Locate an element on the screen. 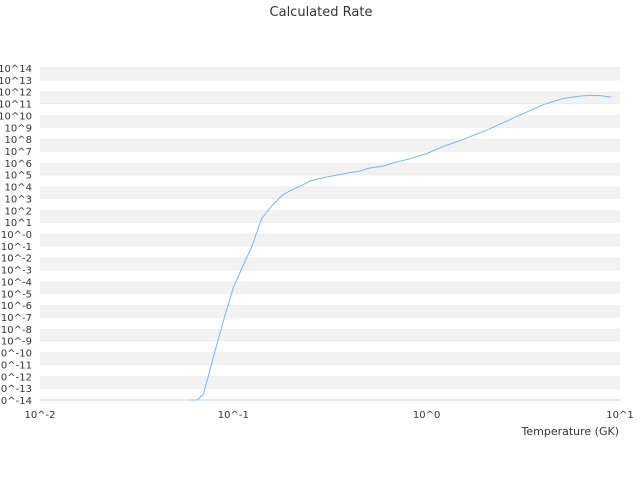 The height and width of the screenshot is (480, 640). y-tick-label: 10^-13 is located at coordinates (16, 389).